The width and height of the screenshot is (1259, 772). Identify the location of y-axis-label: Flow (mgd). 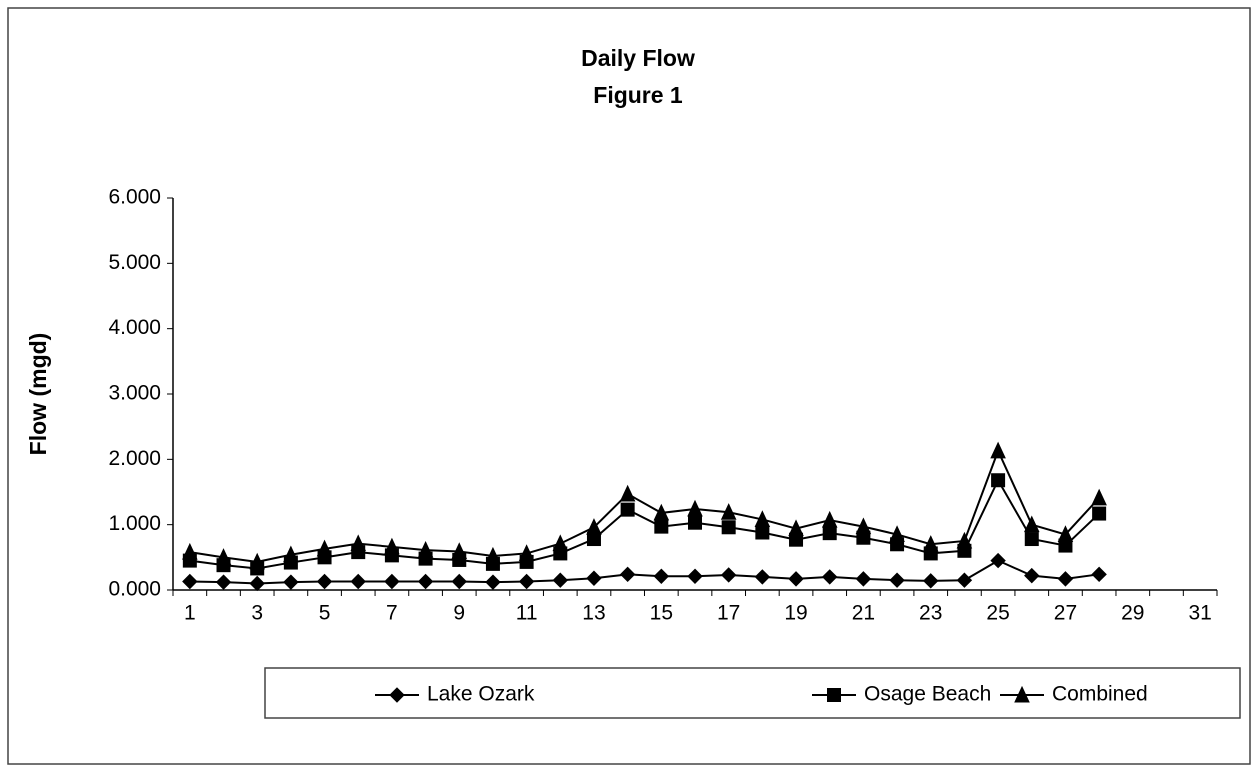
(38, 394).